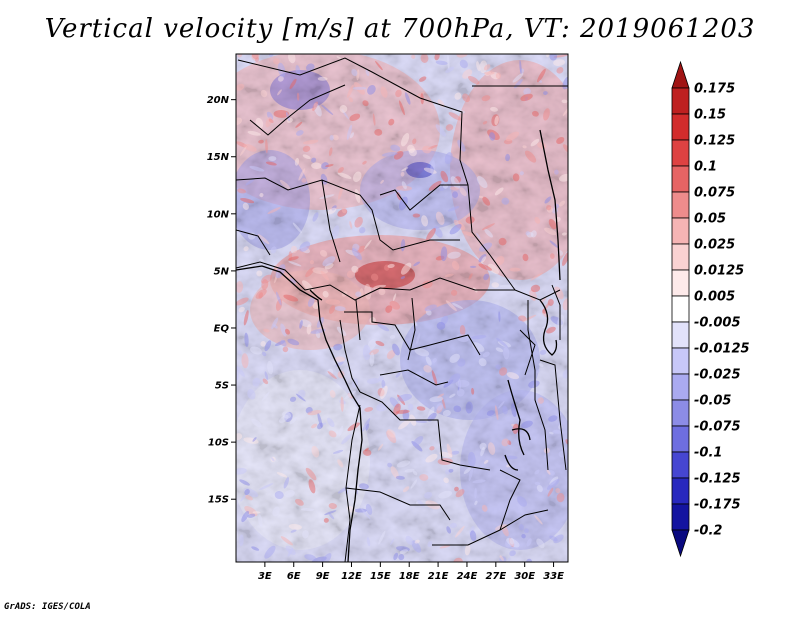  What do you see at coordinates (717, 427) in the screenshot?
I see `colorbar-label: -0.075` at bounding box center [717, 427].